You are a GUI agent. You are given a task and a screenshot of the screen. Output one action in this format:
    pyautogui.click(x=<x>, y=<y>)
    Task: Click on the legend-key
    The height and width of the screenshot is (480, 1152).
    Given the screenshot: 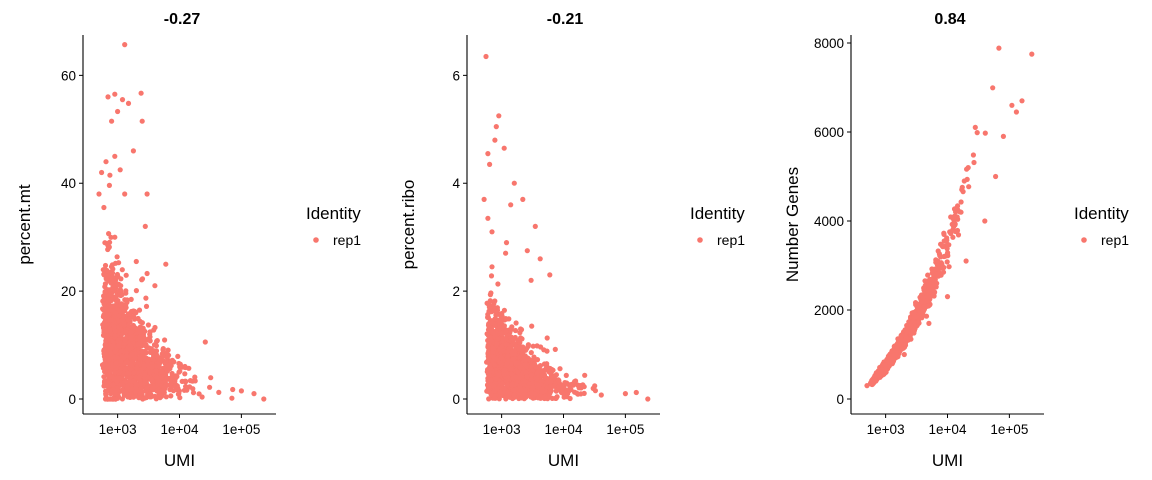 What is the action you would take?
    pyautogui.click(x=700, y=240)
    